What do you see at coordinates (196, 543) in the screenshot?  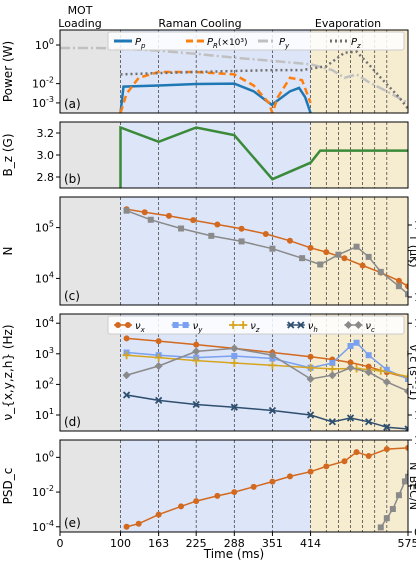 I see `xtick-label: 225` at bounding box center [196, 543].